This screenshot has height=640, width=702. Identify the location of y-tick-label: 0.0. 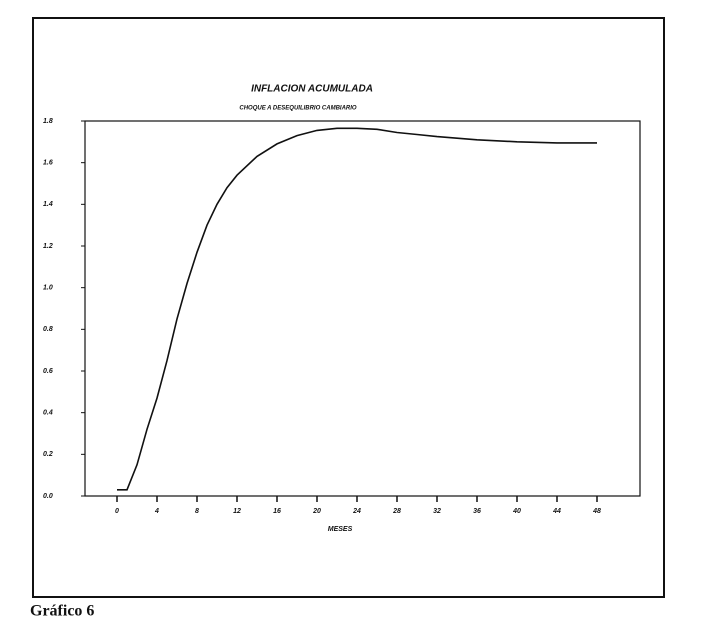
(48, 496).